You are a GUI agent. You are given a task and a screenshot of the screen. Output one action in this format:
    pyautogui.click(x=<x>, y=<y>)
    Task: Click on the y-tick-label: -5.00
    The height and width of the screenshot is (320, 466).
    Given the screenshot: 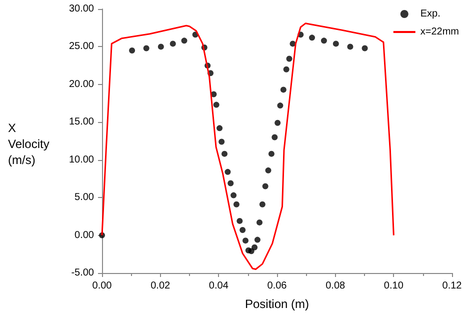 What is the action you would take?
    pyautogui.click(x=82, y=273)
    